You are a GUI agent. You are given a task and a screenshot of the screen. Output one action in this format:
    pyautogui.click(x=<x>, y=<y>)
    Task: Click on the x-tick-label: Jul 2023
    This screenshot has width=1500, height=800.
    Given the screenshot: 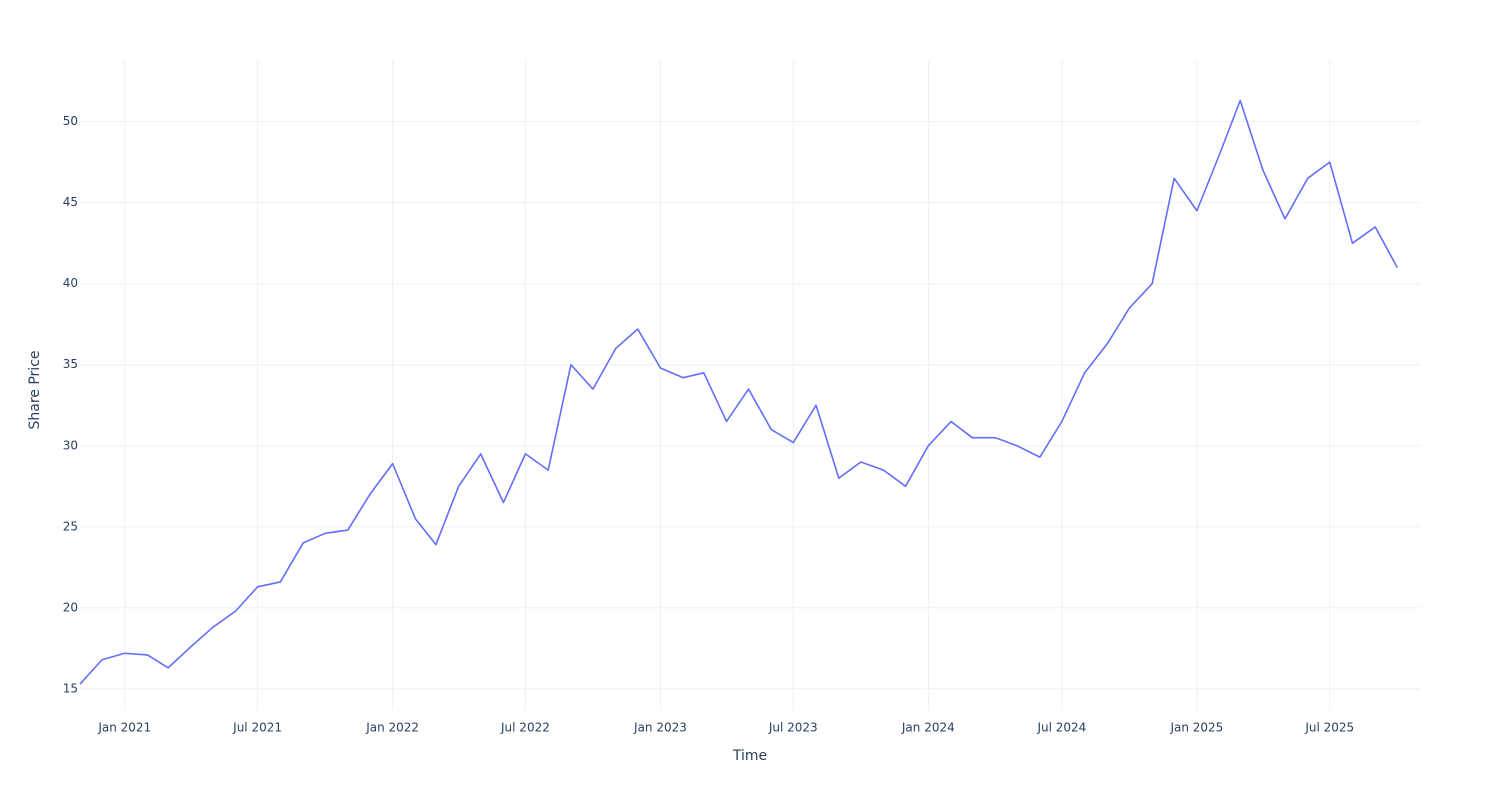 What is the action you would take?
    pyautogui.click(x=793, y=728)
    